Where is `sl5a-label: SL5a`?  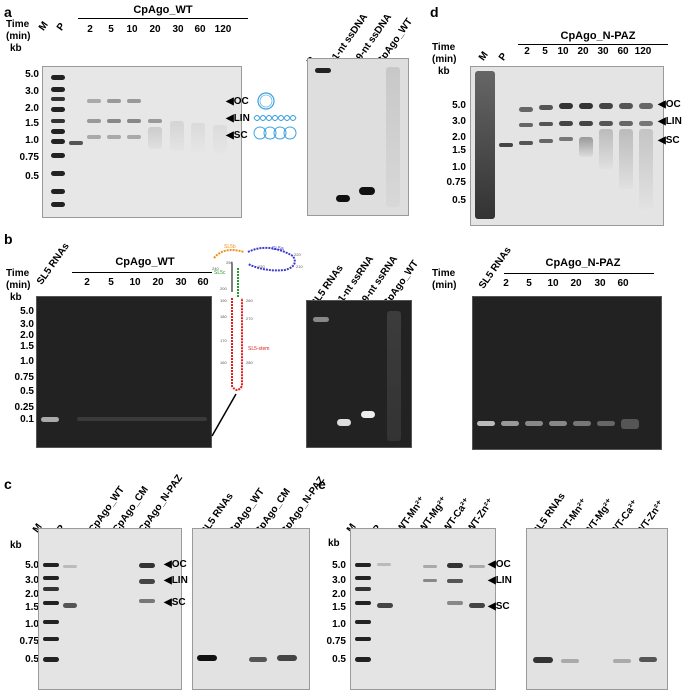
sl5a-label: SL5a is located at coordinates (278, 249).